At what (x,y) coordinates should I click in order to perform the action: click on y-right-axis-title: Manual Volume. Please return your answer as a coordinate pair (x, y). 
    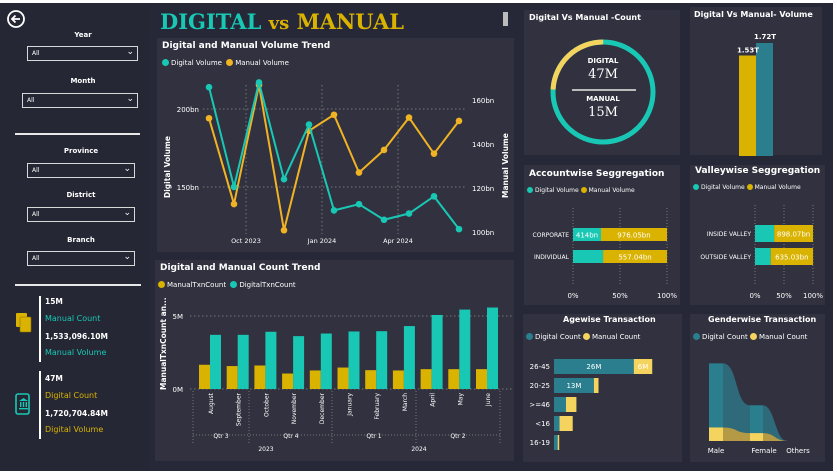
    Looking at the image, I should click on (505, 165).